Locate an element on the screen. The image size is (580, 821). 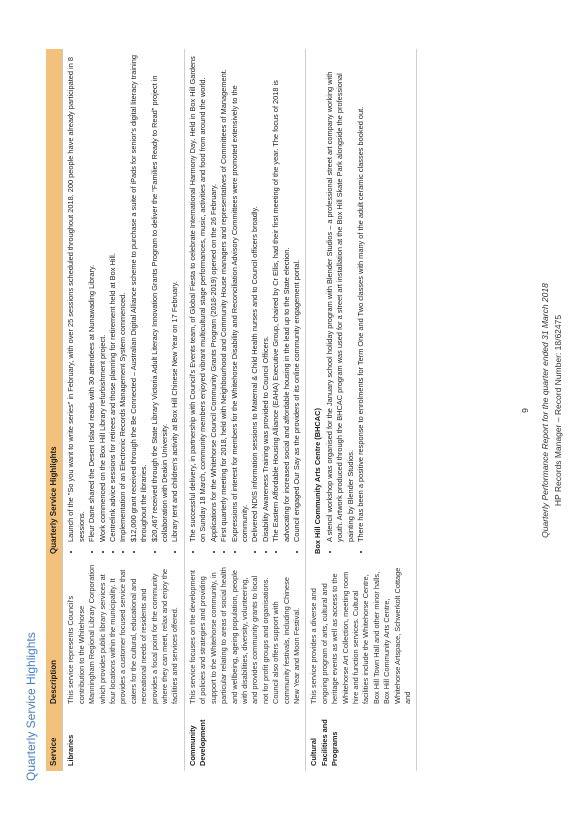
service-name: Cultural Facilities and Programs is located at coordinates (361, 740).